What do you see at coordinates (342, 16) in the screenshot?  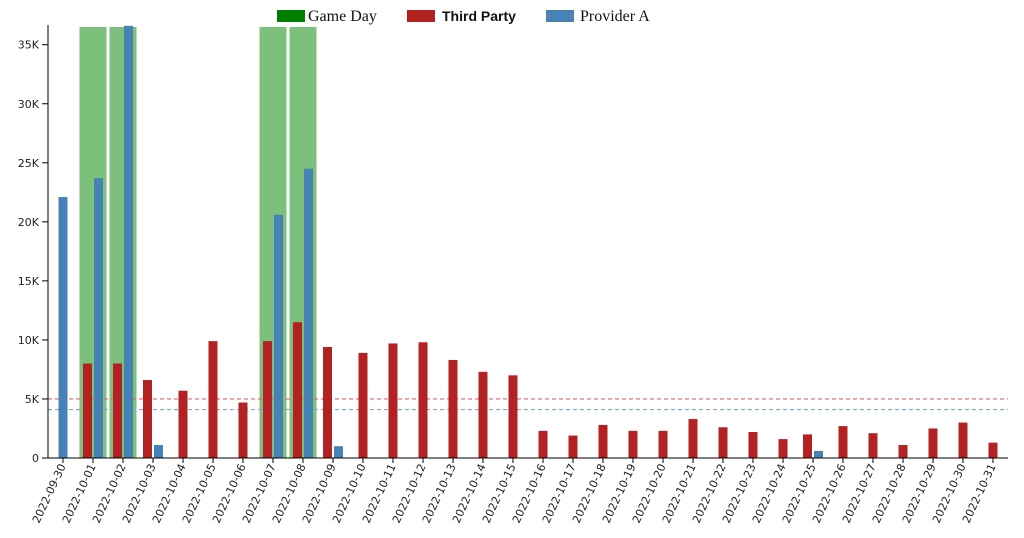 I see `legend-label-game-day: Game Day` at bounding box center [342, 16].